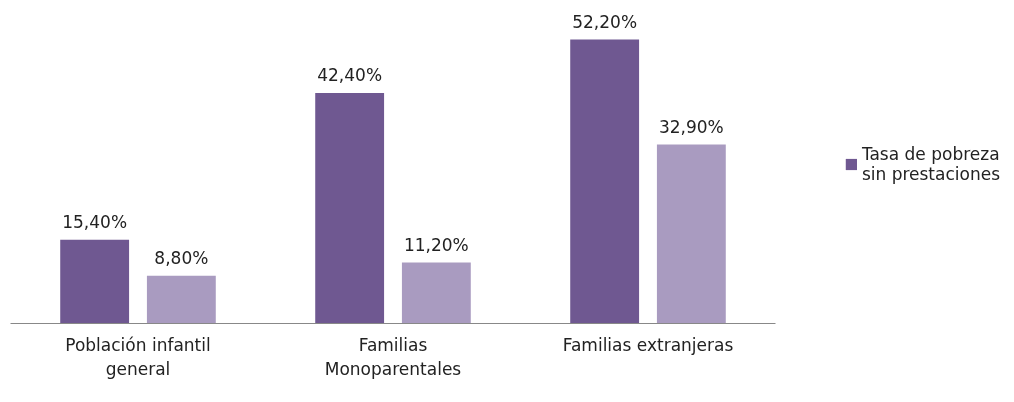  What do you see at coordinates (605, 21) in the screenshot?
I see `data-label: 52,20%` at bounding box center [605, 21].